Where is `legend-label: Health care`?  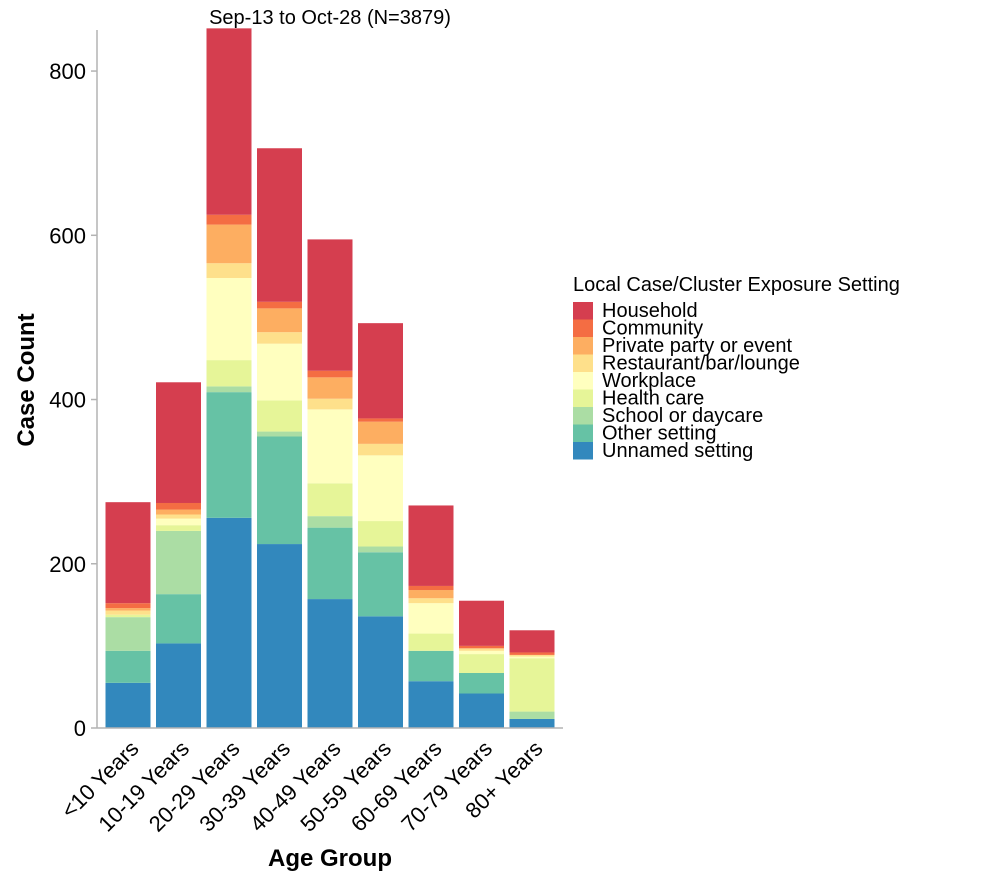 legend-label: Health care is located at coordinates (653, 399).